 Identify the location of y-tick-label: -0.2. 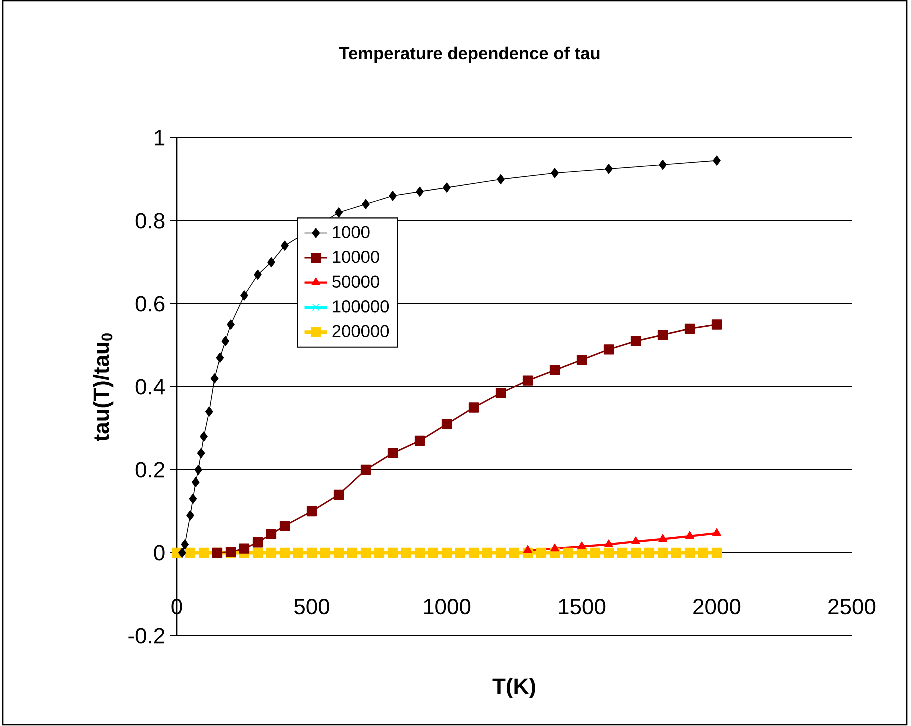
(146, 636).